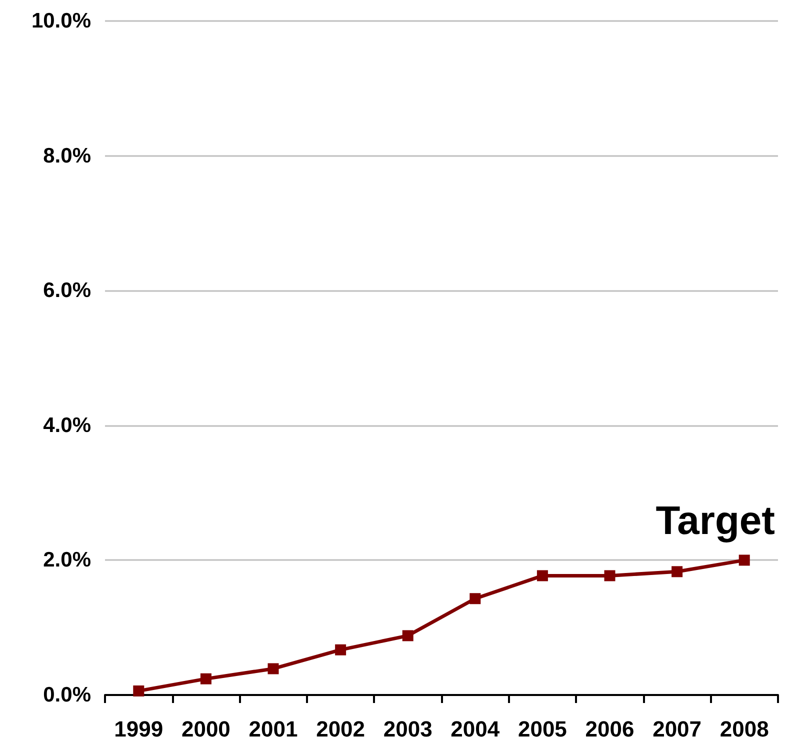 The width and height of the screenshot is (797, 745). Describe the element at coordinates (744, 729) in the screenshot. I see `x-tick-label: 2008` at that location.